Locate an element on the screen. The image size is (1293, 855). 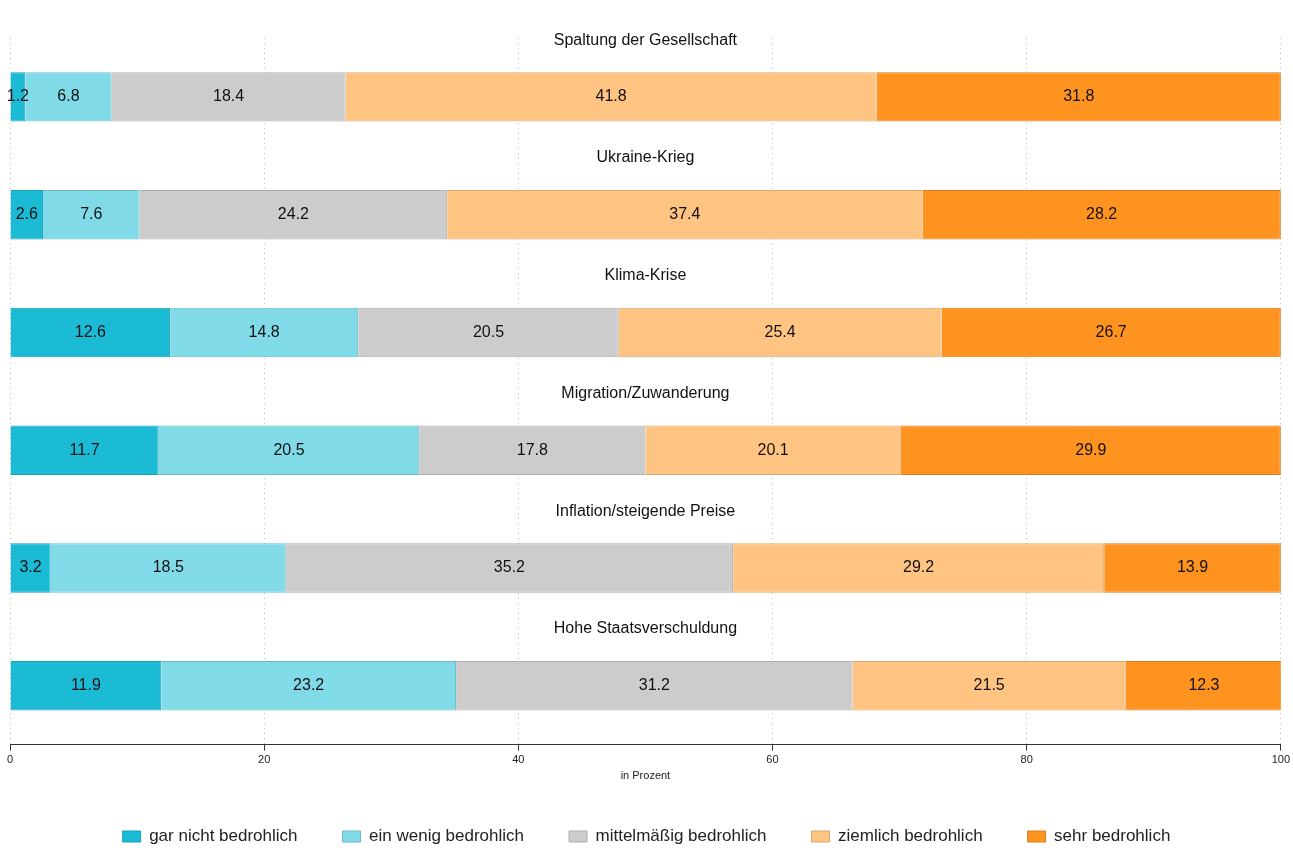
data-label: 11.7 is located at coordinates (84, 449).